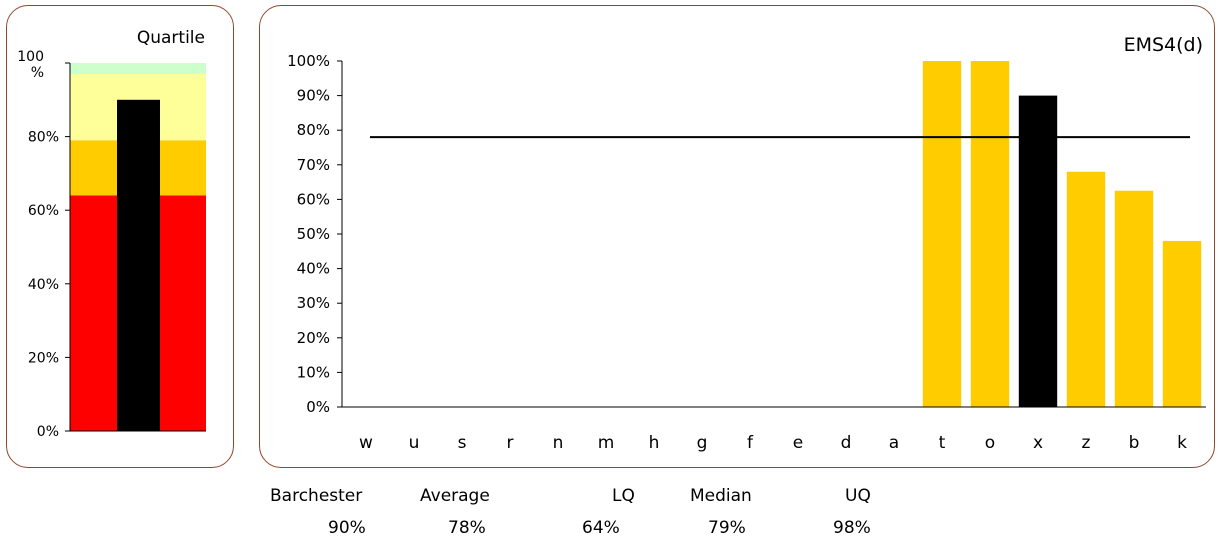 The width and height of the screenshot is (1219, 542). What do you see at coordinates (318, 407) in the screenshot?
I see `y-tick-label: 0%` at bounding box center [318, 407].